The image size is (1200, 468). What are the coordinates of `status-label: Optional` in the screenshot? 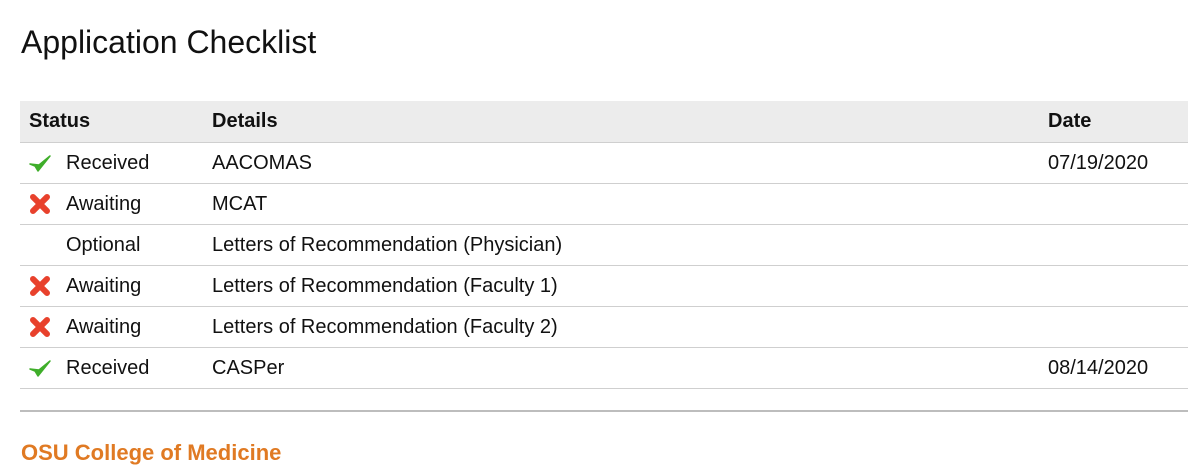 It's located at (103, 244).